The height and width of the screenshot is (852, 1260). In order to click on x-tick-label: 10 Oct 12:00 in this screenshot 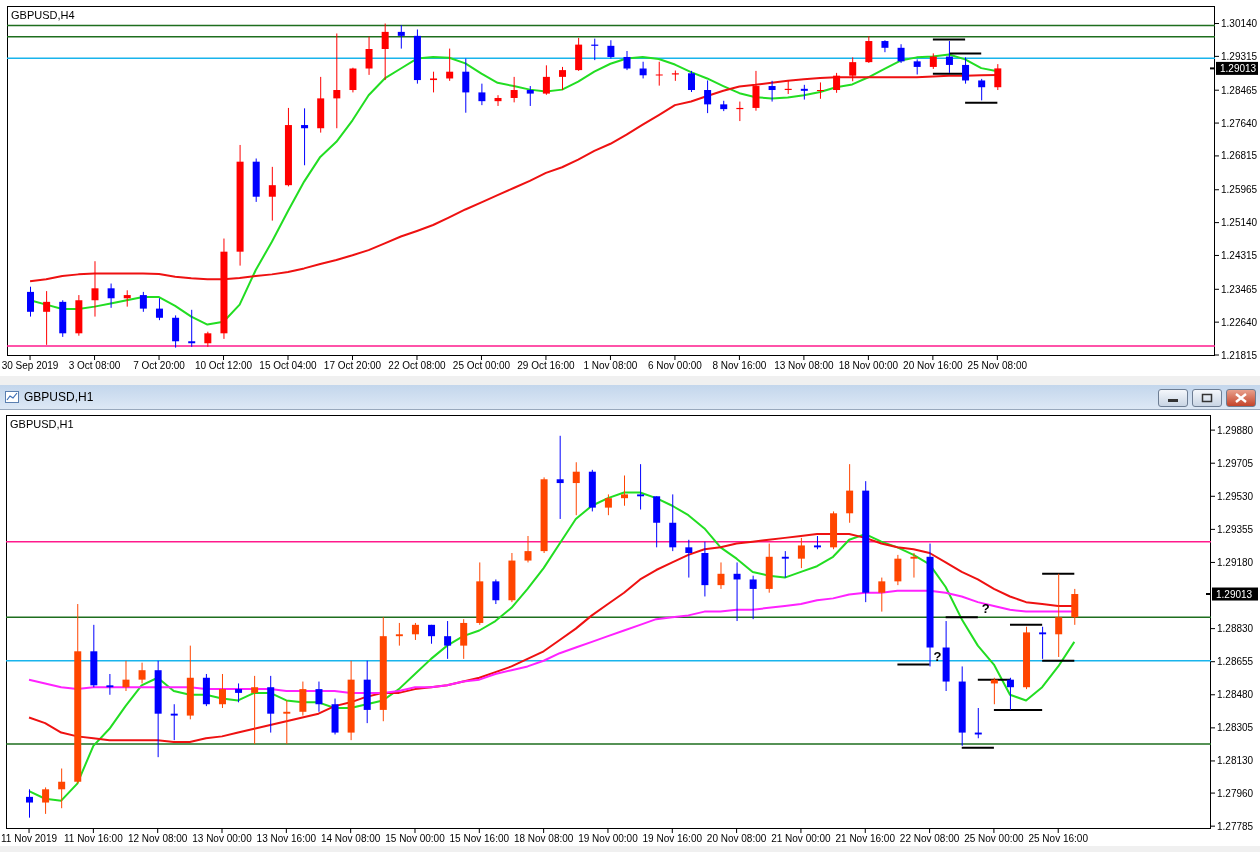, I will do `click(223, 365)`.